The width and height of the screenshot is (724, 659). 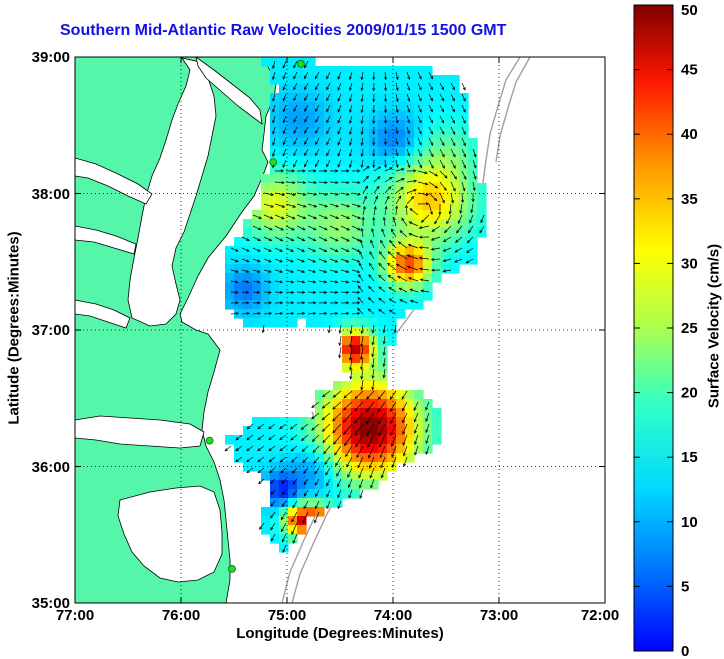 I want to click on colorbar-tick-label: 50, so click(x=689, y=10).